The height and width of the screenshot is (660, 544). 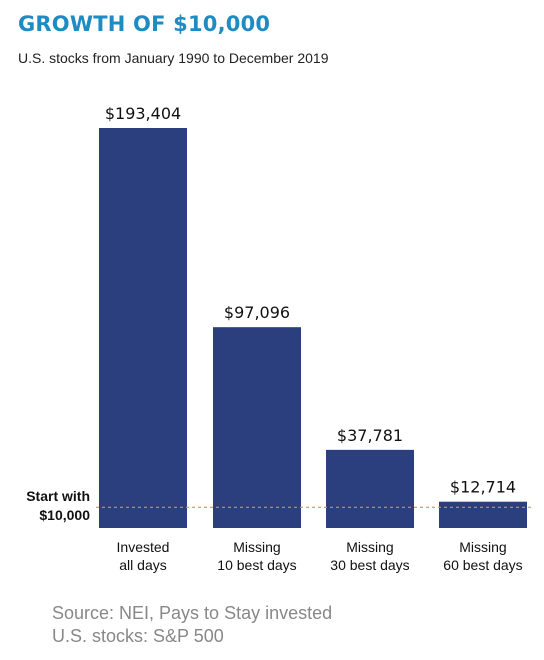 I want to click on chart-title: GROWTH OF $10,000, so click(x=144, y=24).